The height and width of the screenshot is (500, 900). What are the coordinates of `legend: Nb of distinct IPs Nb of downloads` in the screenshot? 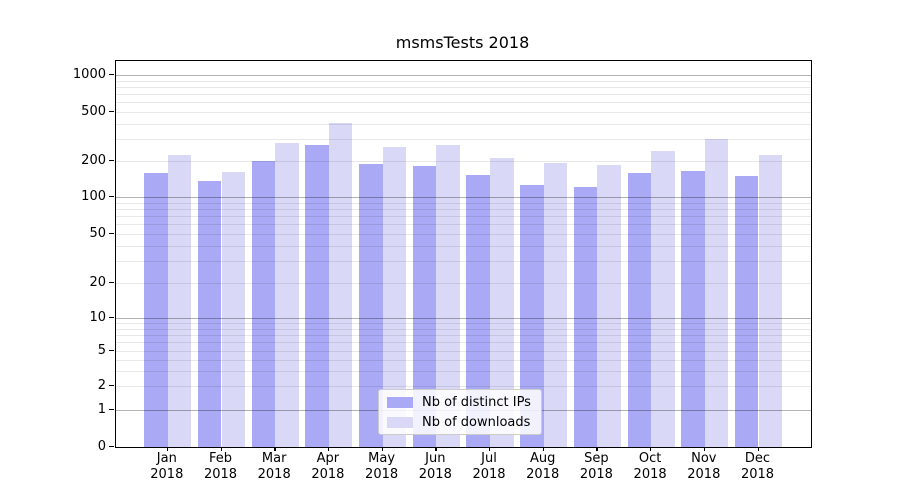 It's located at (460, 412).